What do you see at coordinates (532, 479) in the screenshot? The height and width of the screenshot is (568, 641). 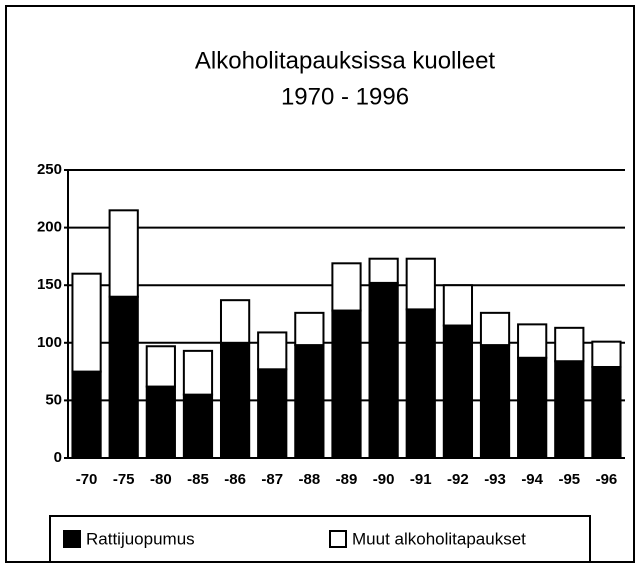 I see `x-tick-label: -94` at bounding box center [532, 479].